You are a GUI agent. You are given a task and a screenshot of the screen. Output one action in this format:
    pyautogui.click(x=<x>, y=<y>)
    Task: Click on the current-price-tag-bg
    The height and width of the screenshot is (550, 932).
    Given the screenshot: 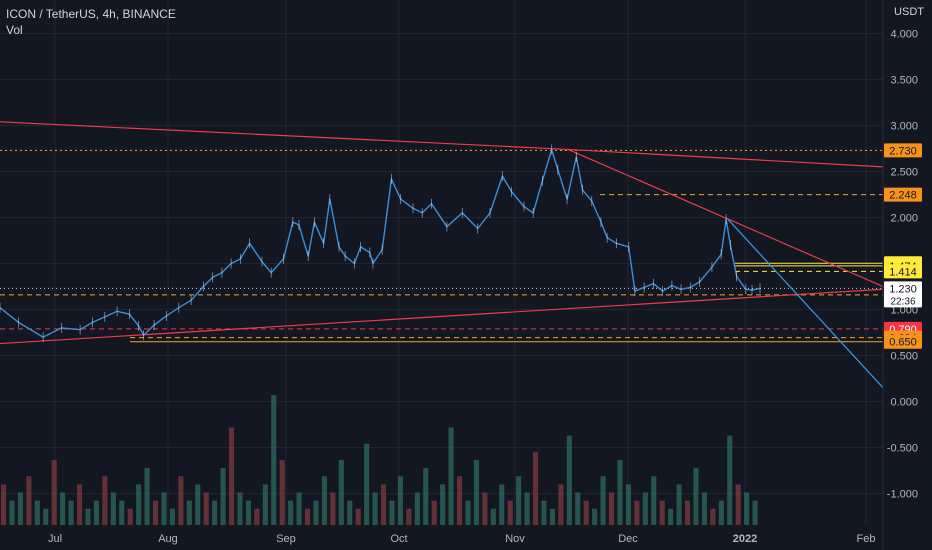 What is the action you would take?
    pyautogui.click(x=903, y=294)
    